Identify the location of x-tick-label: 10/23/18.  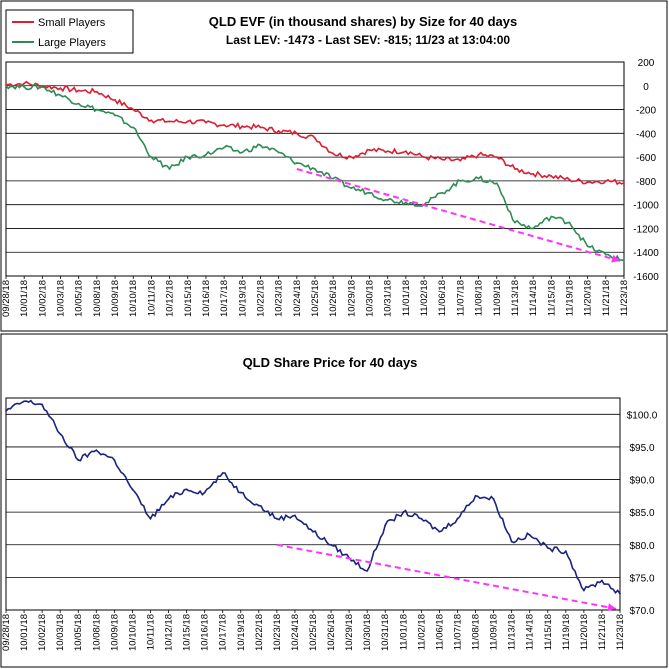
(277, 632).